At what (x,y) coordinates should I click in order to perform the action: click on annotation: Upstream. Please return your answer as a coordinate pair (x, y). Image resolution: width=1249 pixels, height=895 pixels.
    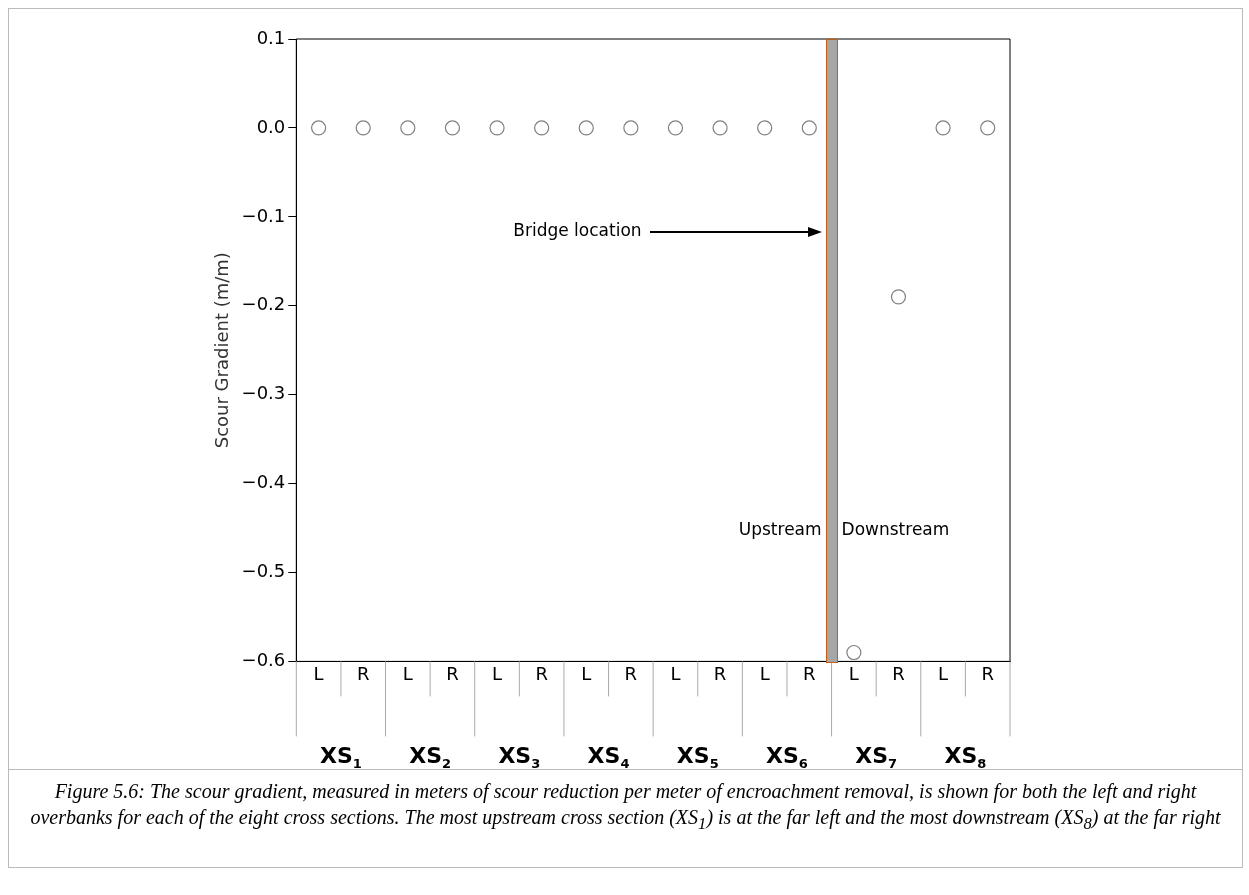
    Looking at the image, I should click on (780, 529).